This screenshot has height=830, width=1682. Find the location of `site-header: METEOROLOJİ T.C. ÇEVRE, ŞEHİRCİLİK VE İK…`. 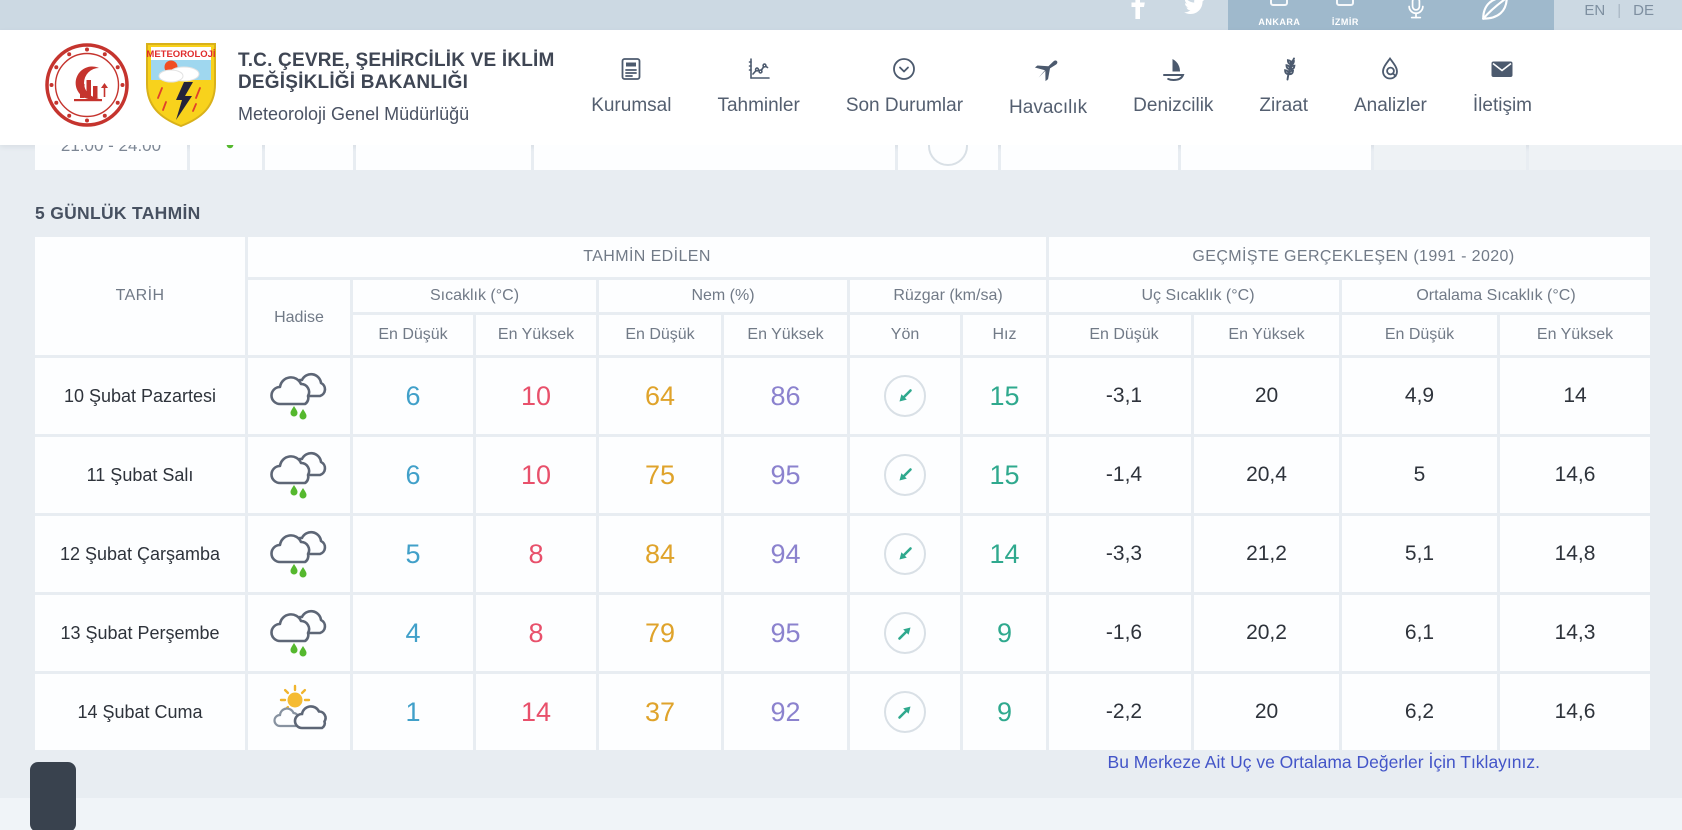

site-header: METEOROLOJİ T.C. ÇEVRE, ŞEHİRCİLİK VE İK… is located at coordinates (841, 87).